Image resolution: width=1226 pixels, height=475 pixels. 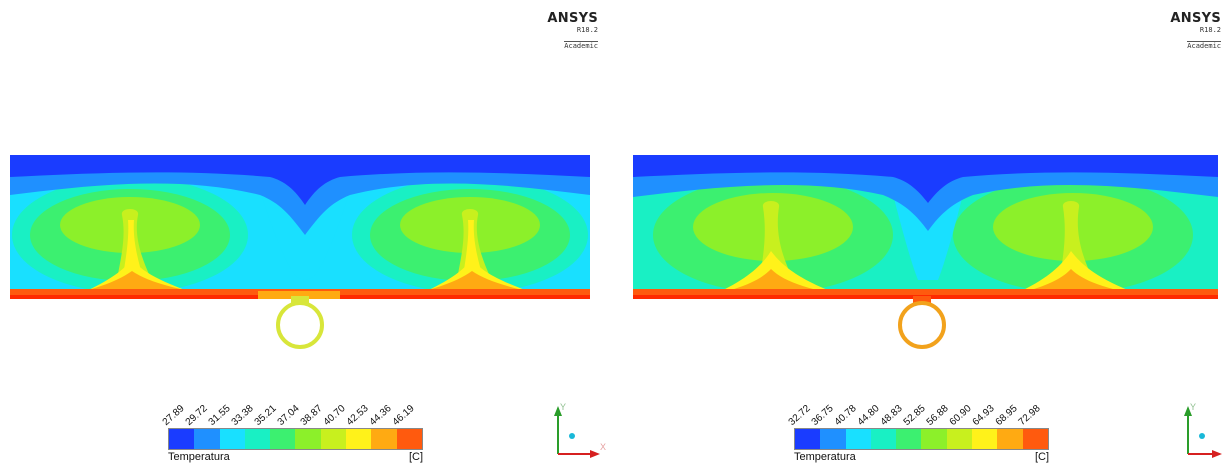 I want to click on legend-tick: 44.80, so click(x=868, y=415).